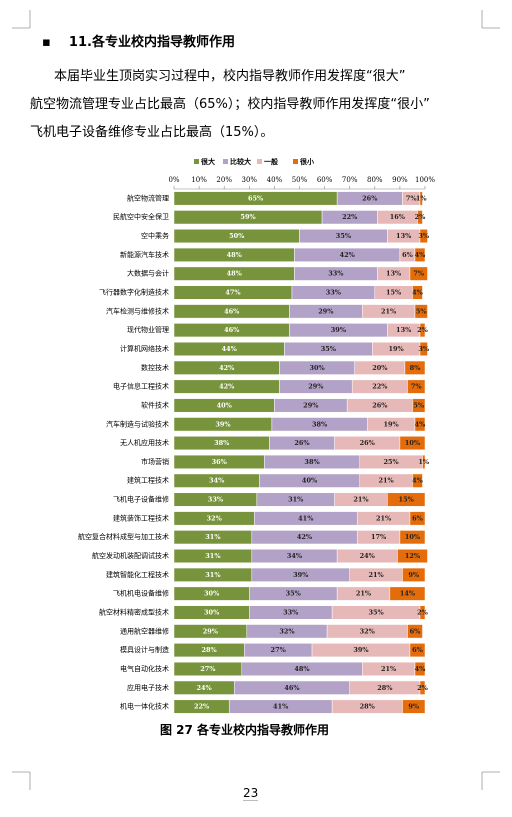 The width and height of the screenshot is (512, 817). Describe the element at coordinates (144, 630) in the screenshot. I see `y-tick-label: 通用航空器维修` at that location.